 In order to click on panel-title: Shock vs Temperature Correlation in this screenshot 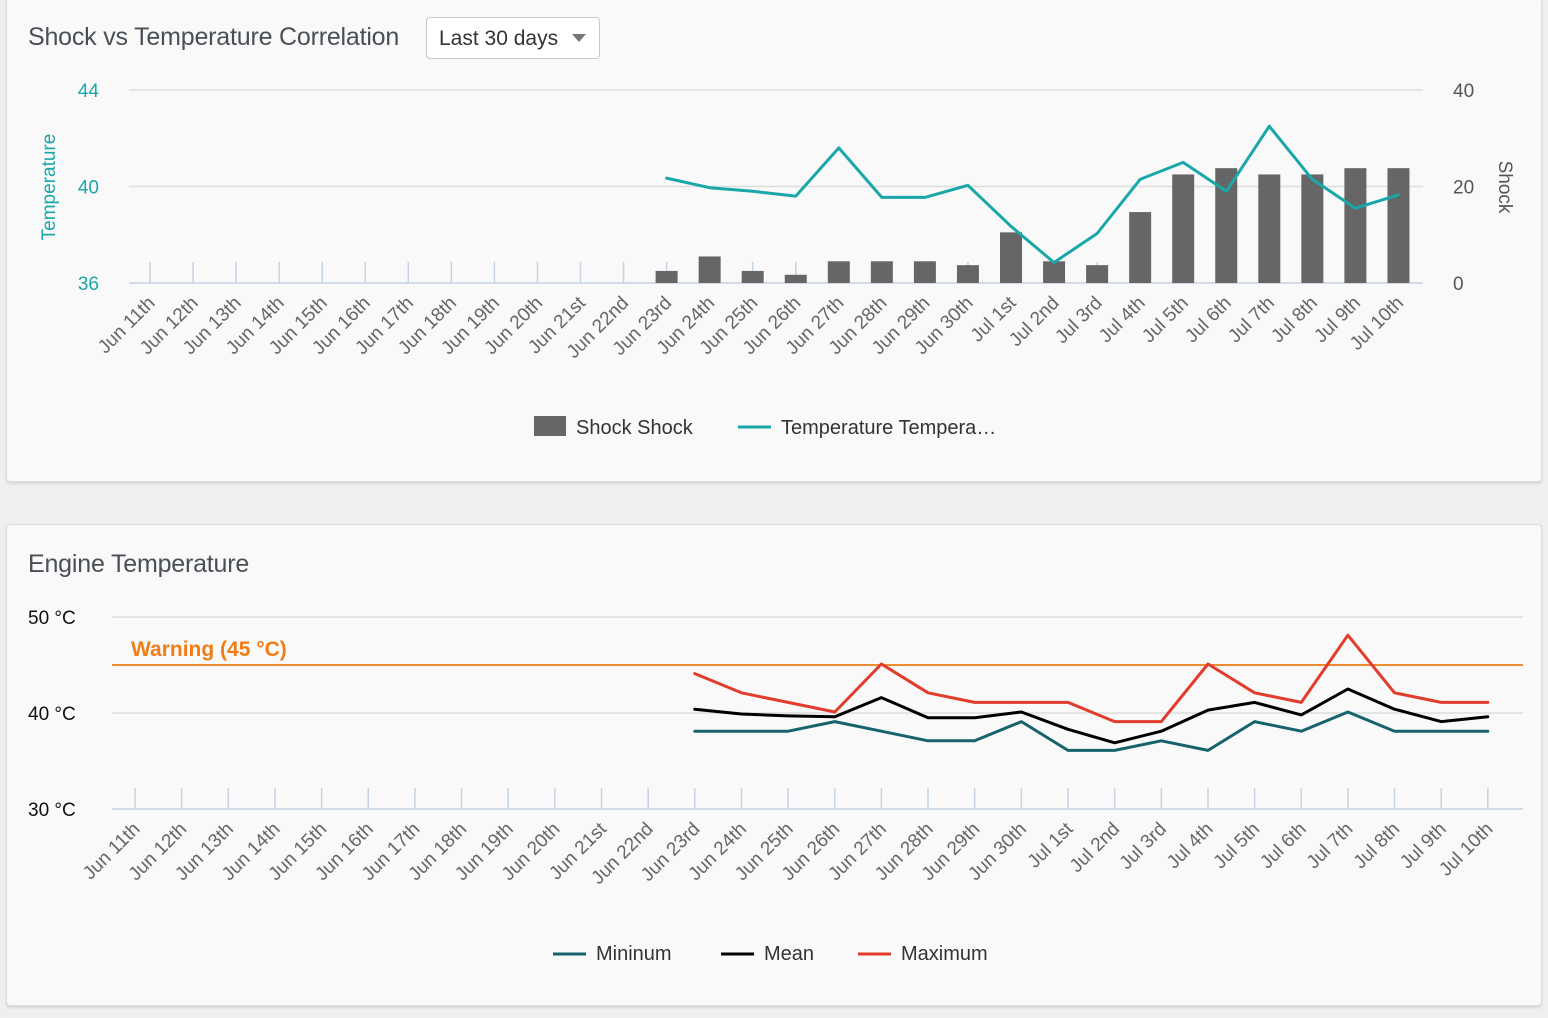, I will do `click(214, 37)`.